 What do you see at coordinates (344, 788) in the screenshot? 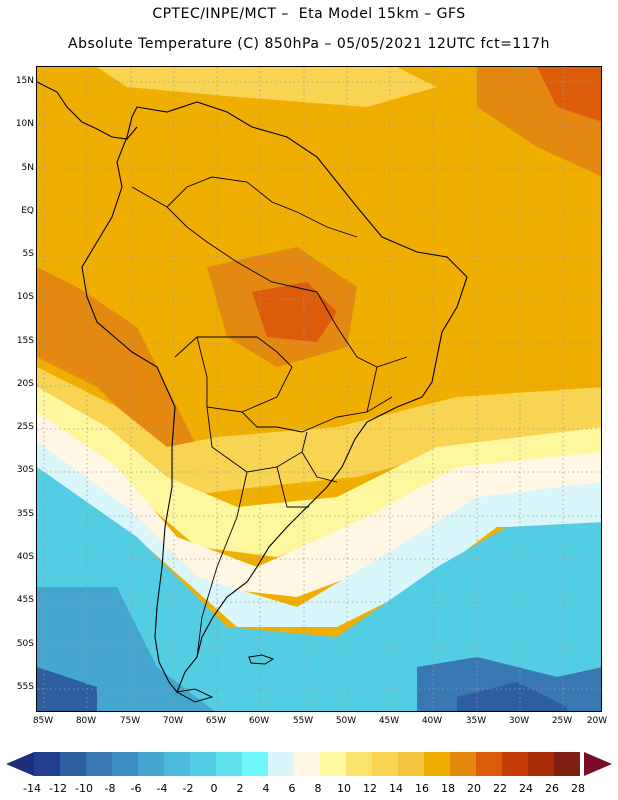
I see `colorbar-tick-label: 10` at bounding box center [344, 788].